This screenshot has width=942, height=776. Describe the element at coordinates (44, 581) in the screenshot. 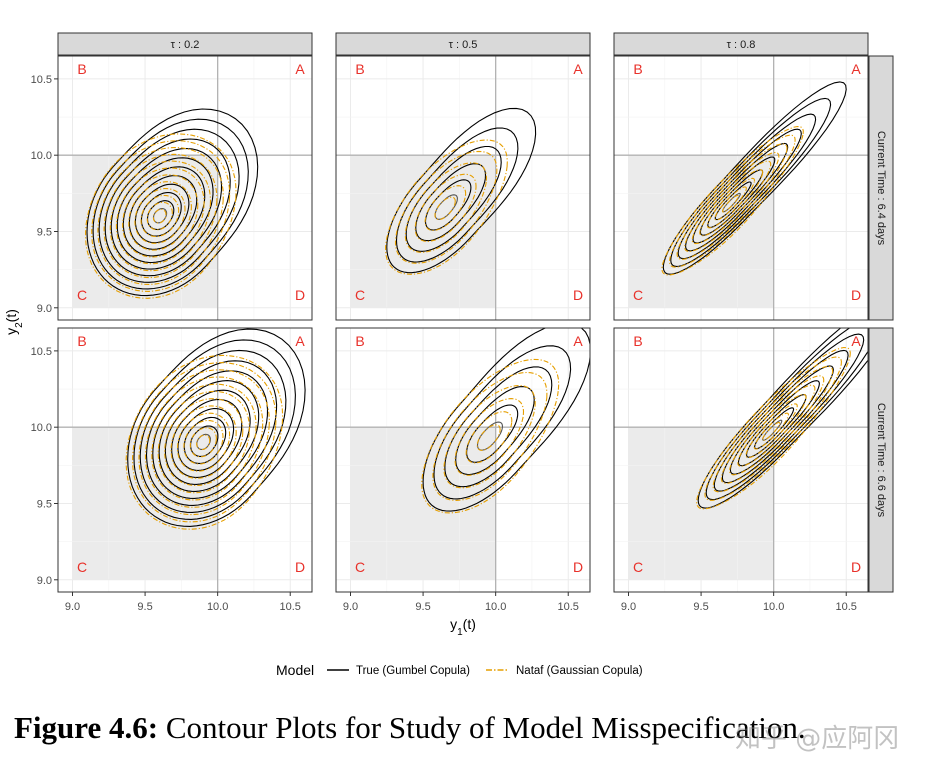

I see `y-tick-label: 9.0` at that location.